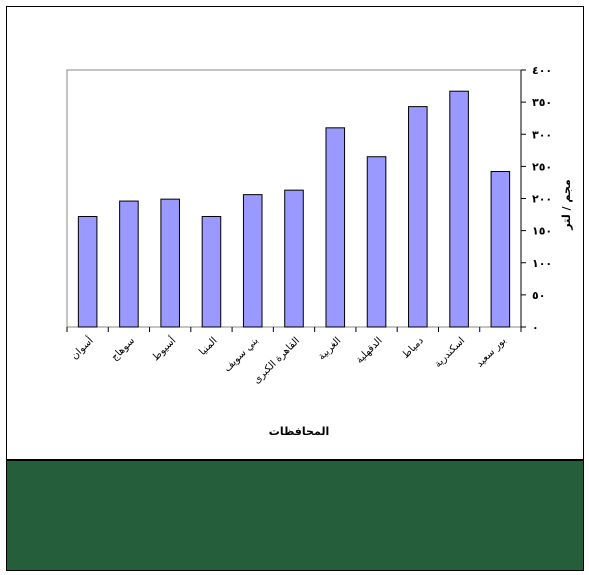 Image resolution: width=589 pixels, height=575 pixels. I want to click on x-axis-title: المحافظات, so click(299, 431).